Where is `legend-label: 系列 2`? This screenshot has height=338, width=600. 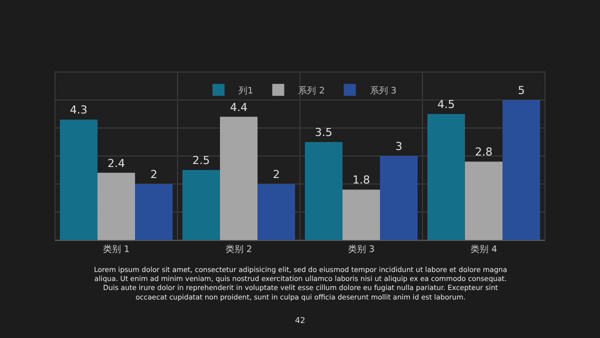 legend-label: 系列 2 is located at coordinates (311, 90).